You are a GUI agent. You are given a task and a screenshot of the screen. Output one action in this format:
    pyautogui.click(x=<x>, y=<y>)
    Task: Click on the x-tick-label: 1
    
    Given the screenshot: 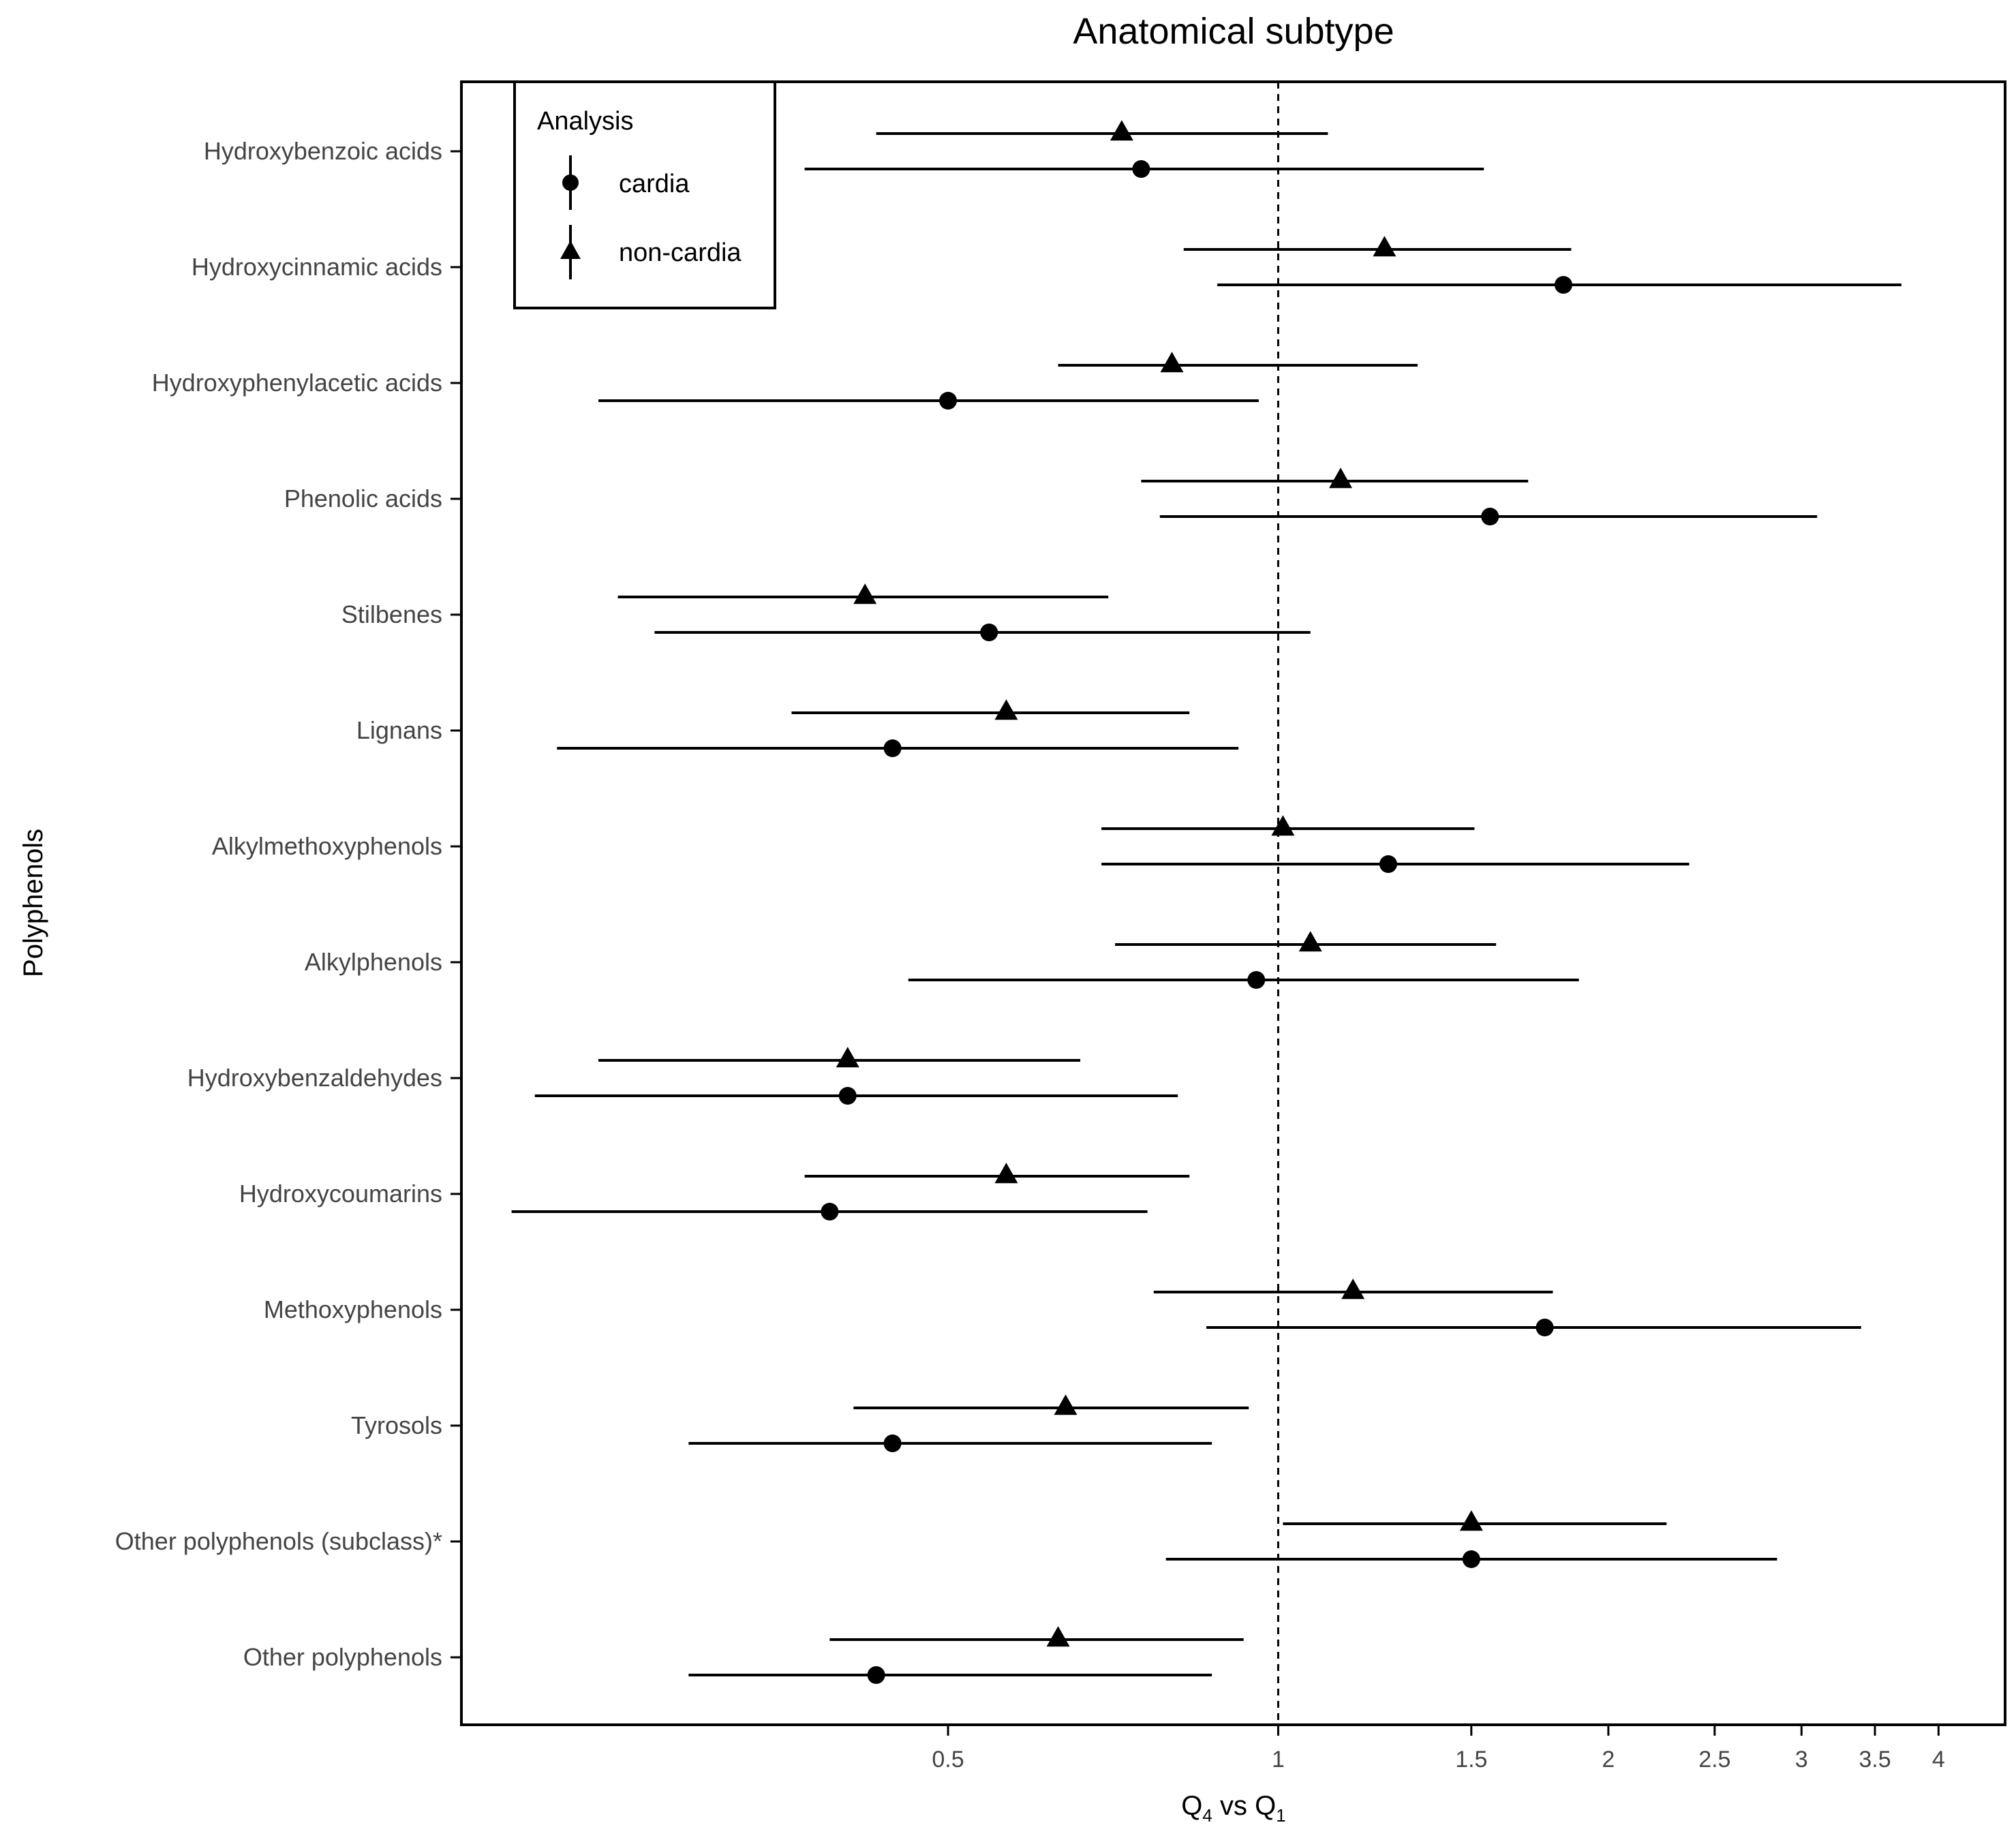 What is the action you would take?
    pyautogui.click(x=1278, y=1759)
    